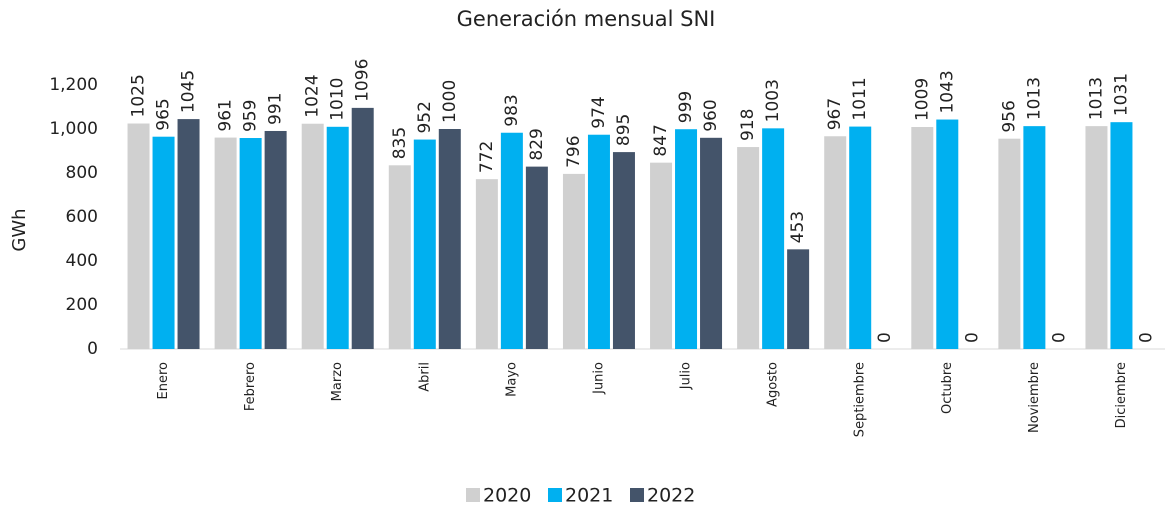 The height and width of the screenshot is (508, 1172). Describe the element at coordinates (860, 399) in the screenshot. I see `x-tick-label: Septiembre` at that location.